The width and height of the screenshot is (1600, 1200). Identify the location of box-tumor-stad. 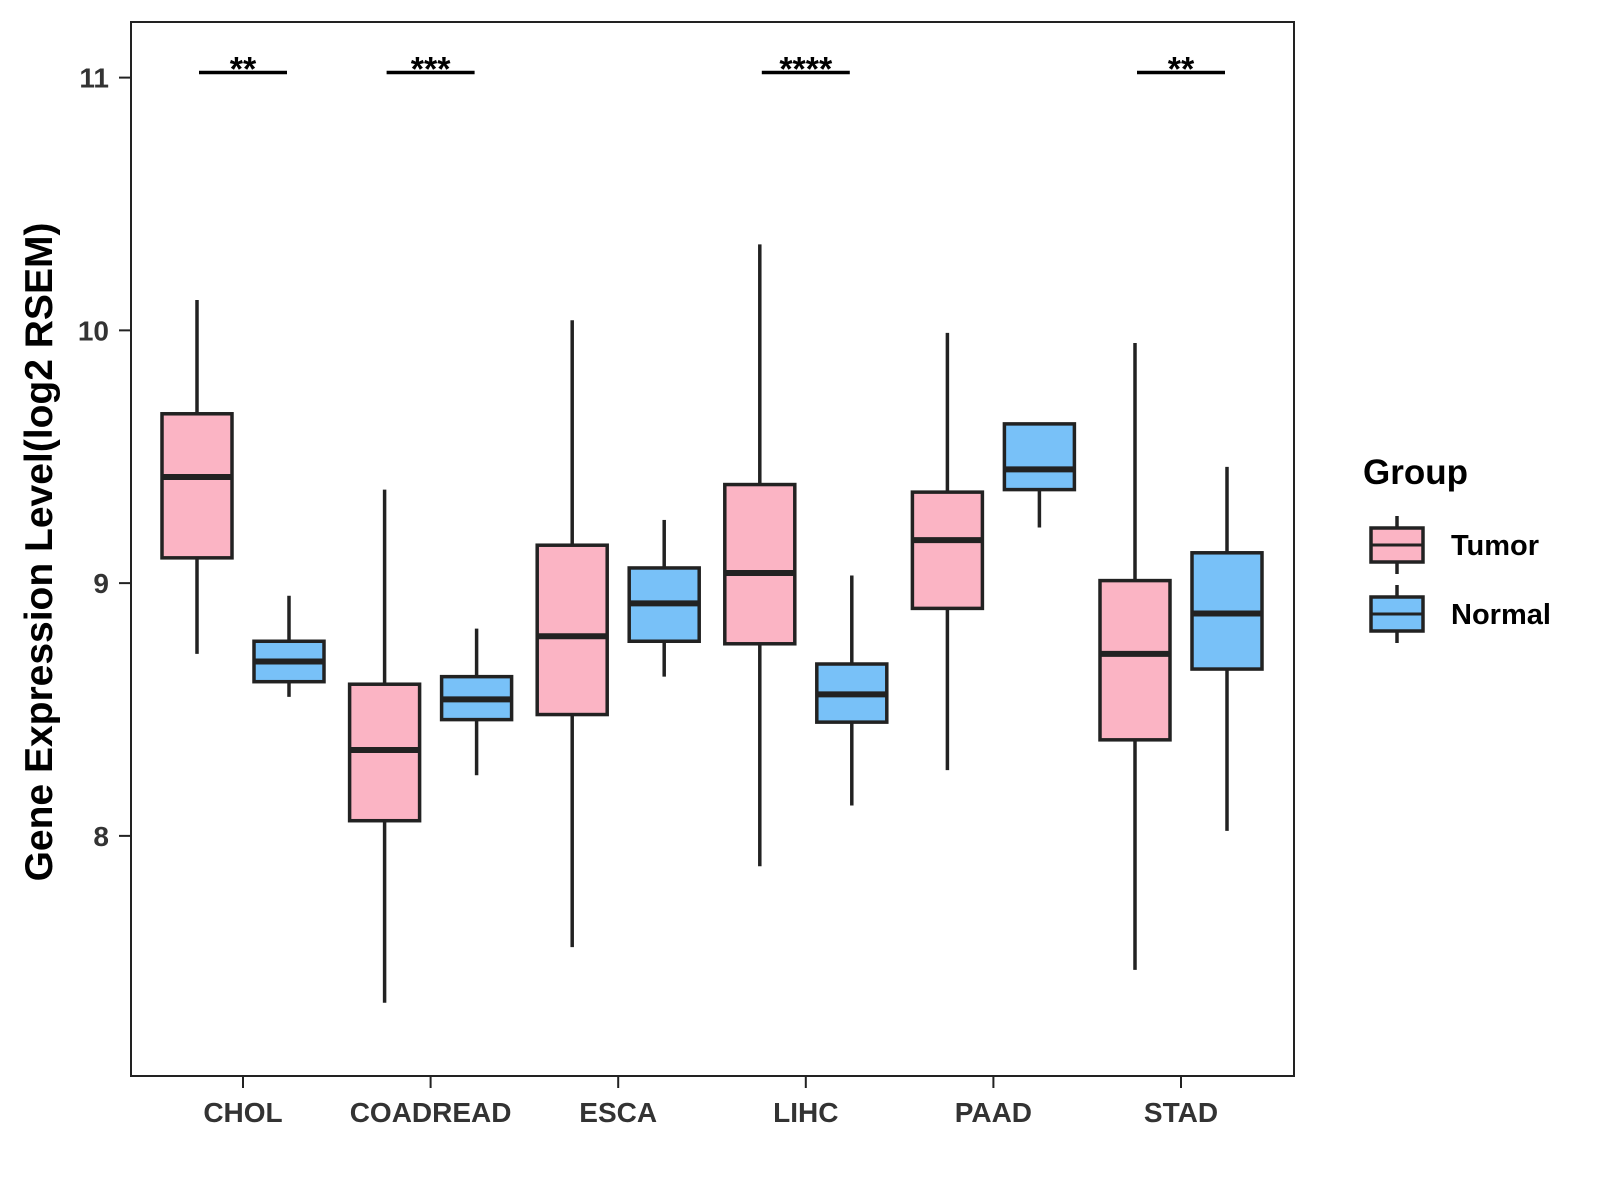
(1135, 660).